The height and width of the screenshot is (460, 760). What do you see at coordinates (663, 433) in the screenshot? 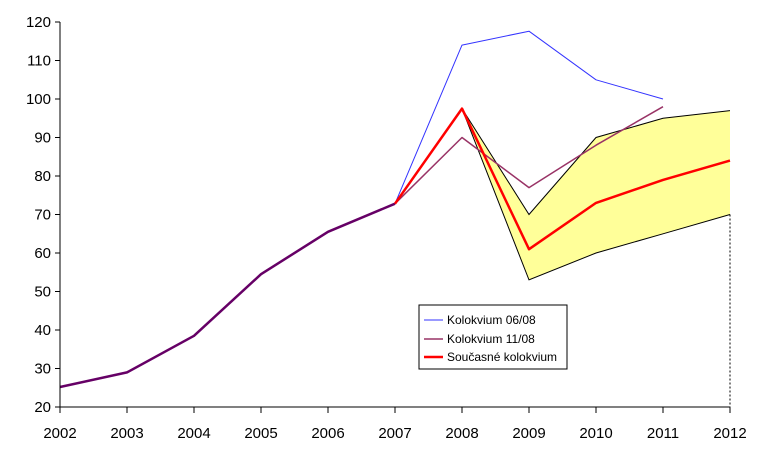
I see `x-tick-label-2011: 2011` at bounding box center [663, 433].